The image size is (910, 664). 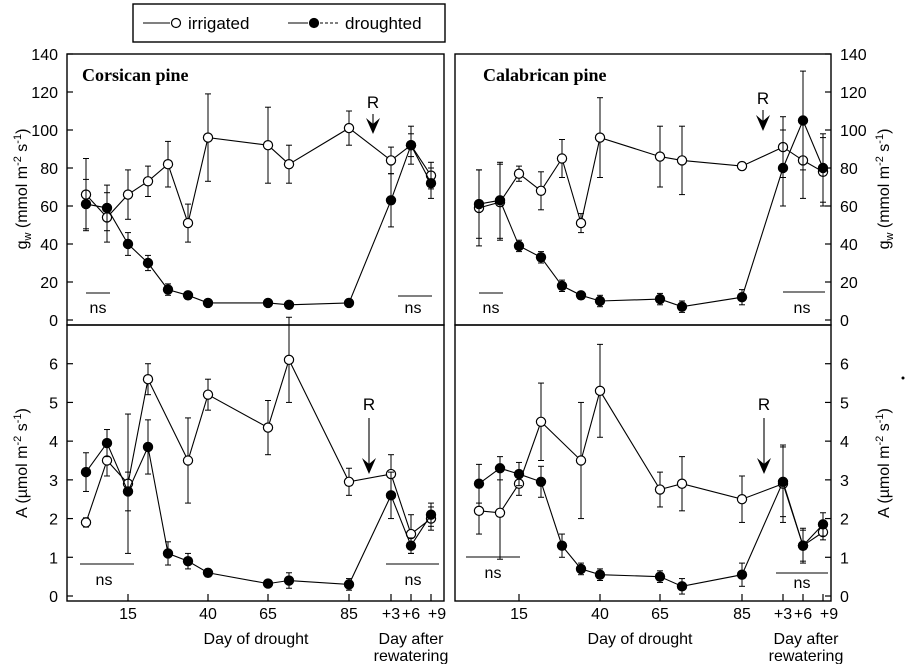 I want to click on y-tick-label-gw-left: 80, so click(x=49, y=169).